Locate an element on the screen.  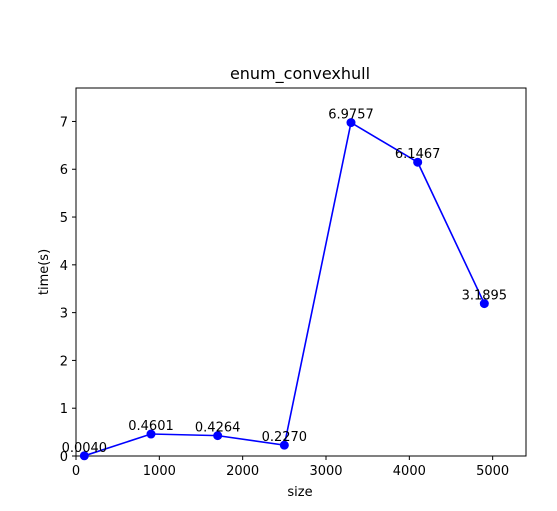
y-tick-label: 7 is located at coordinates (64, 122).